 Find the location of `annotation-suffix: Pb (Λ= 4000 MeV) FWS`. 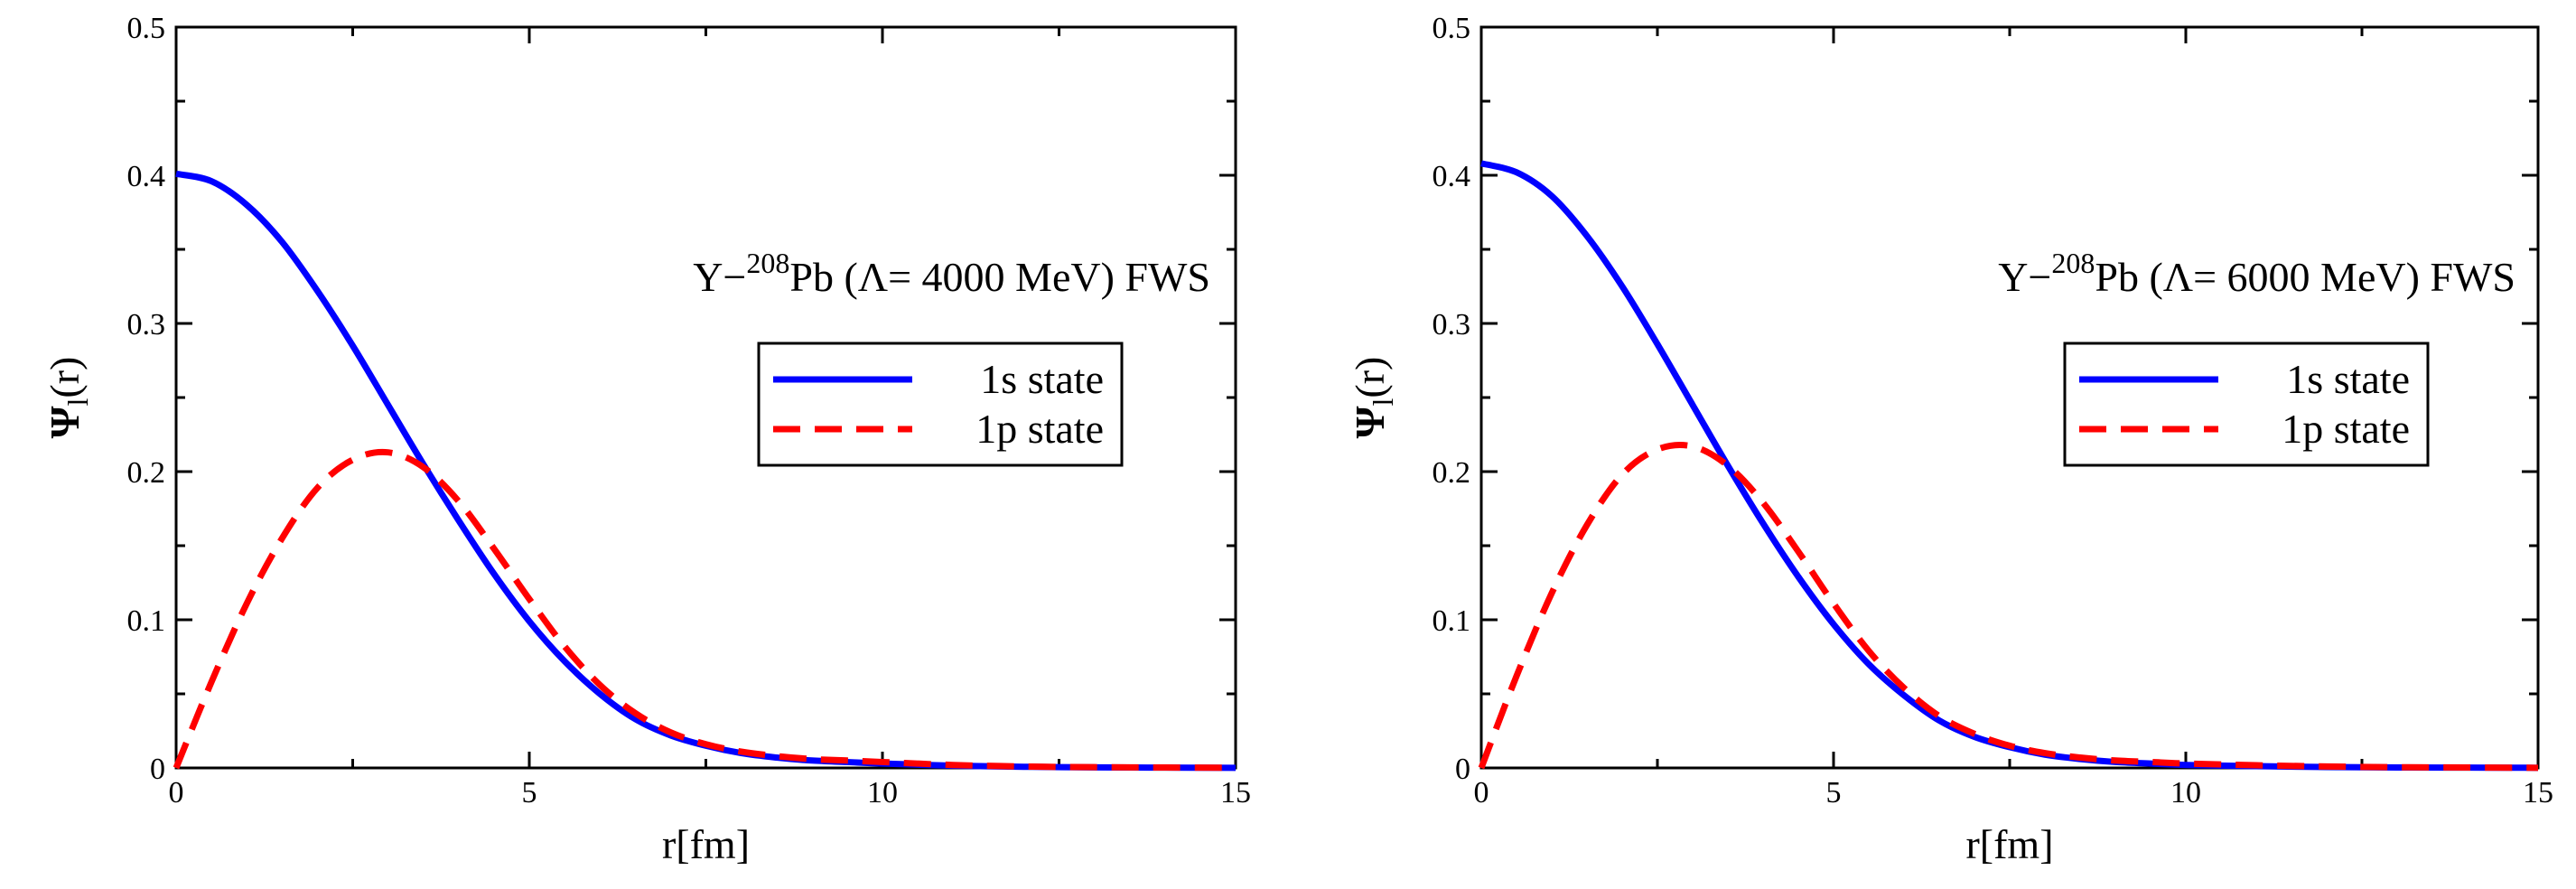

annotation-suffix: Pb (Λ= 4000 MeV) FWS is located at coordinates (999, 277).